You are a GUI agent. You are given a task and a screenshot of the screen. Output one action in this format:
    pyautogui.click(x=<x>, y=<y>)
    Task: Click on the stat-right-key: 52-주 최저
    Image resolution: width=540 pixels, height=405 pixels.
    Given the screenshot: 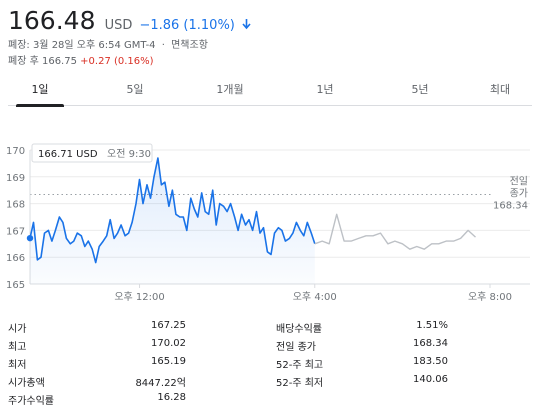 What is the action you would take?
    pyautogui.click(x=300, y=383)
    